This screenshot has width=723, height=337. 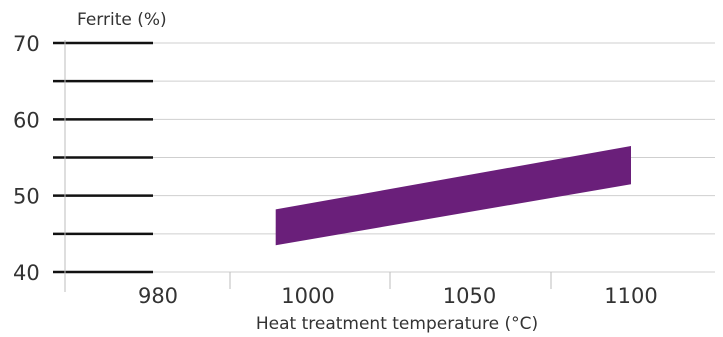 What do you see at coordinates (630, 296) in the screenshot?
I see `x-tick-label: 1100` at bounding box center [630, 296].